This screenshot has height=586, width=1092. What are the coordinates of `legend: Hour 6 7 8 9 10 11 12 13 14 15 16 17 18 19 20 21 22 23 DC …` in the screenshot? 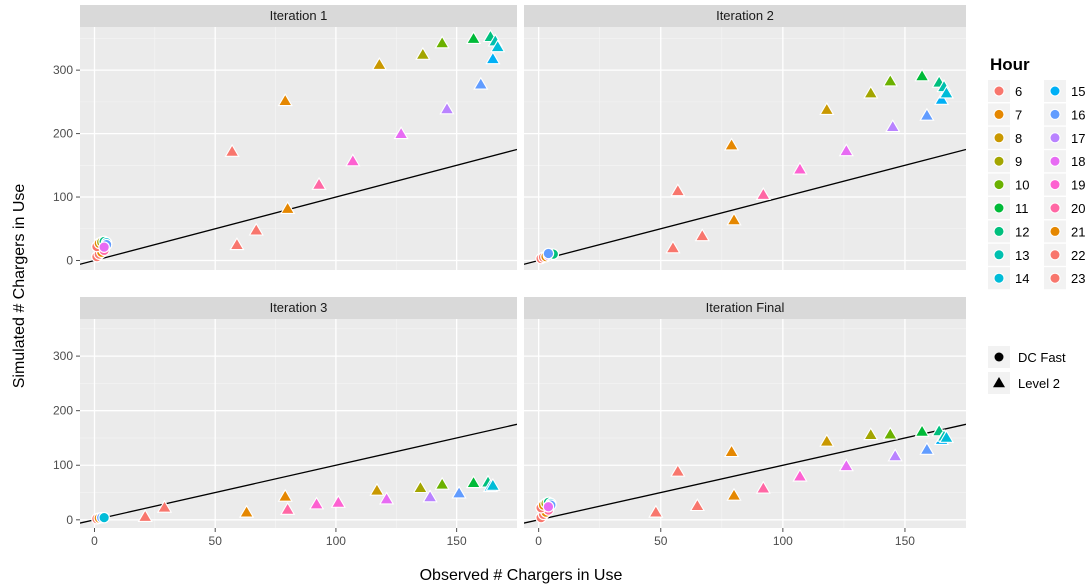 It's located at (1036, 224).